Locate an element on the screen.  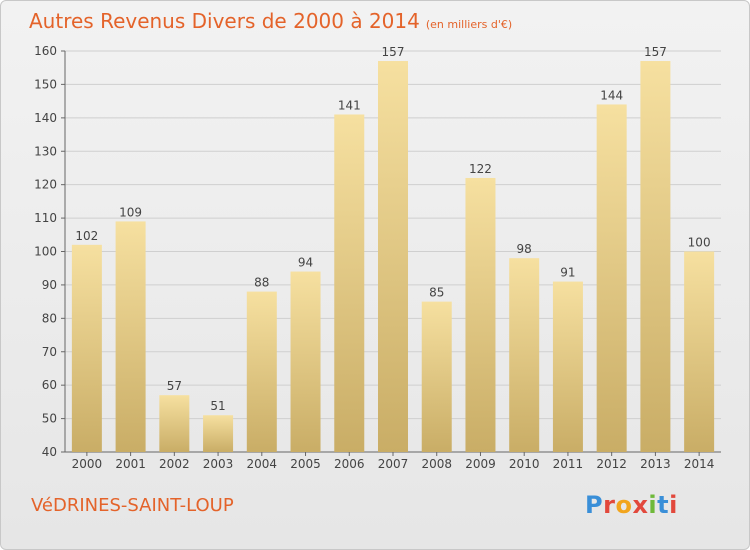
y-tick-label: 90 is located at coordinates (49, 285).